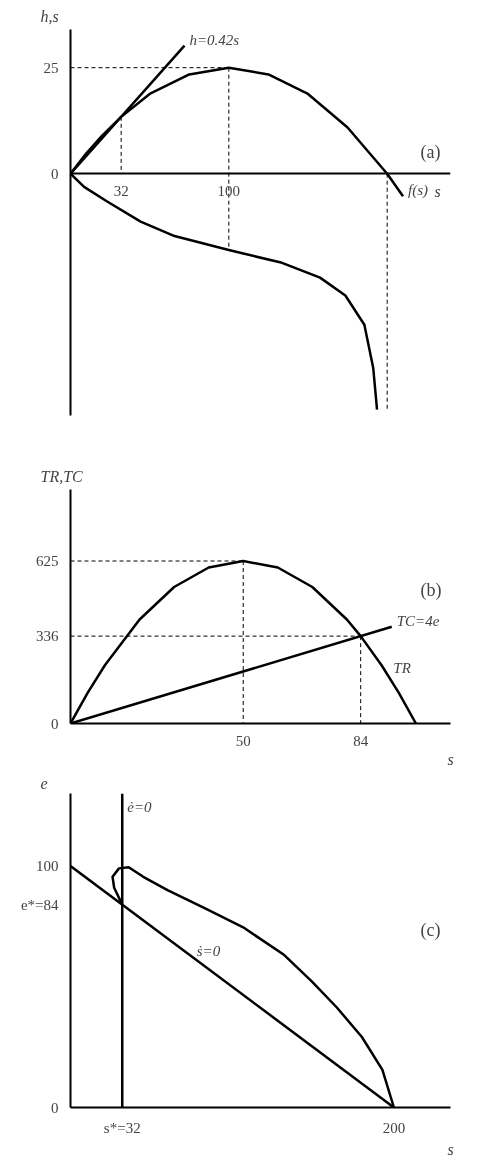 The height and width of the screenshot is (1174, 492). I want to click on y-axis-title: h,s, so click(49, 16).